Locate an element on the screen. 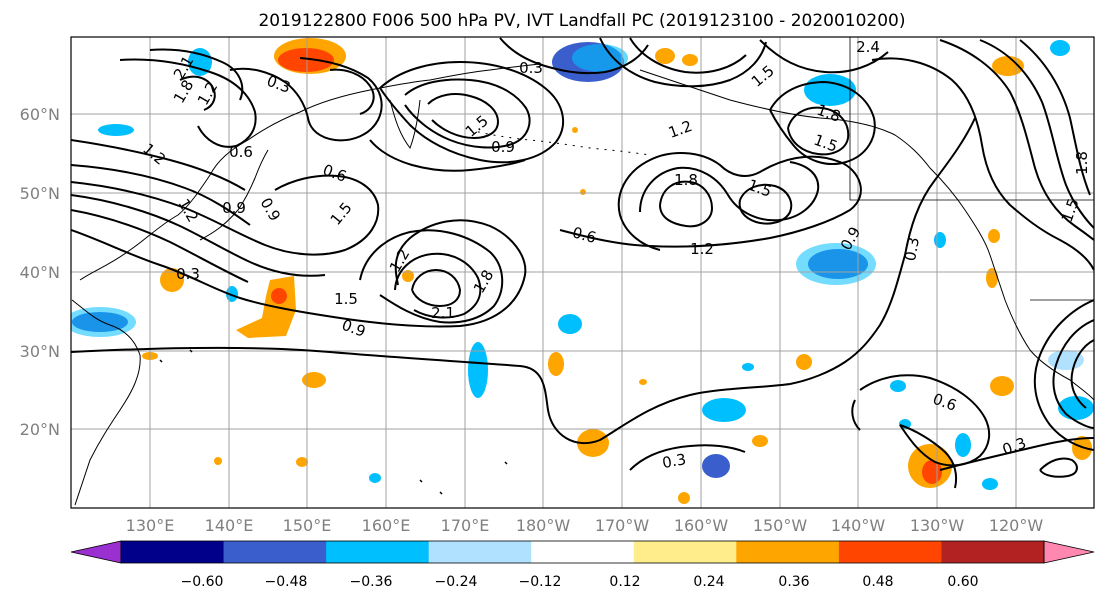 This screenshot has width=1105, height=601. lon-label: 130°W is located at coordinates (937, 525).